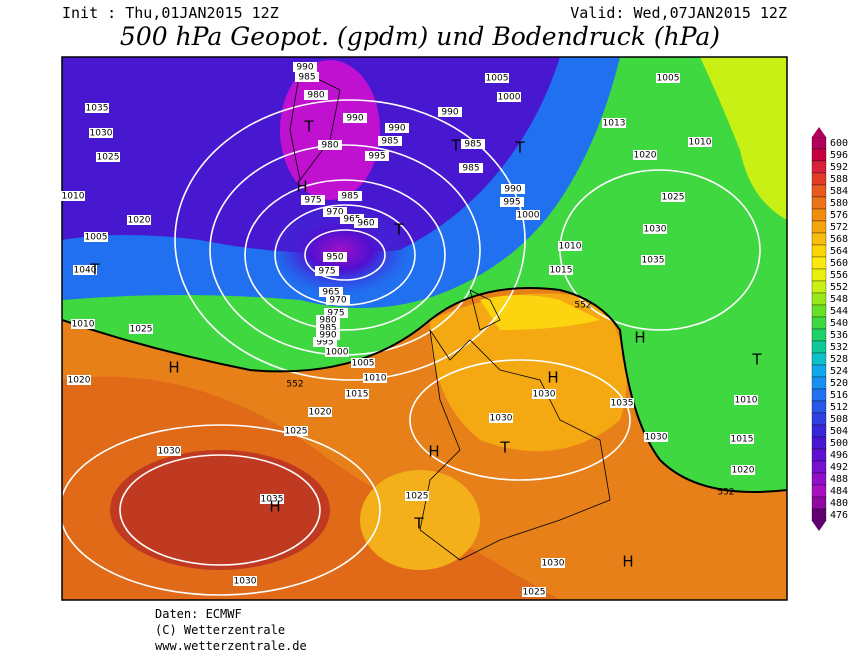 The height and width of the screenshot is (657, 850). Describe the element at coordinates (839, 179) in the screenshot. I see `scale-label: 588` at that location.